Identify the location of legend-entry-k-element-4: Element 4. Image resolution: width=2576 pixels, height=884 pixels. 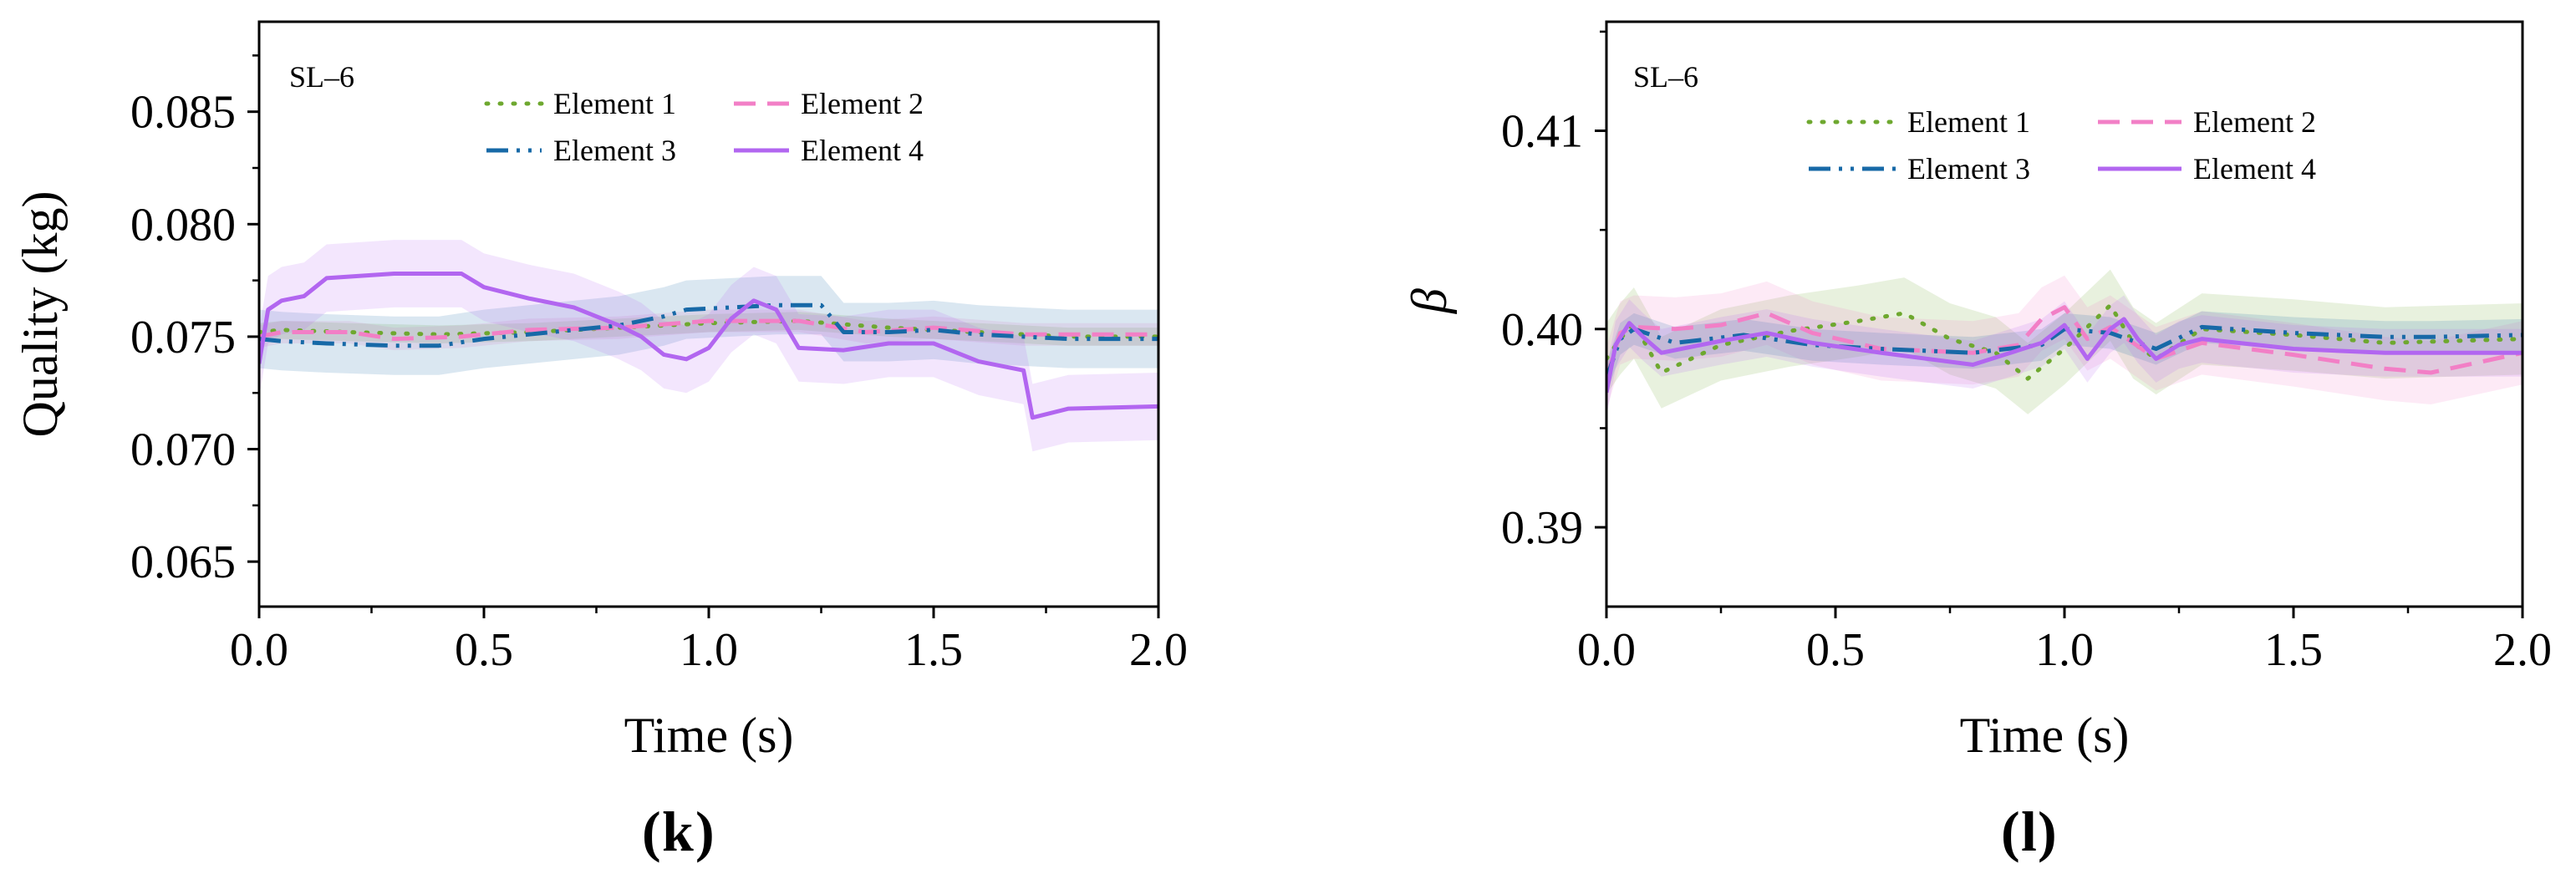
(829, 150).